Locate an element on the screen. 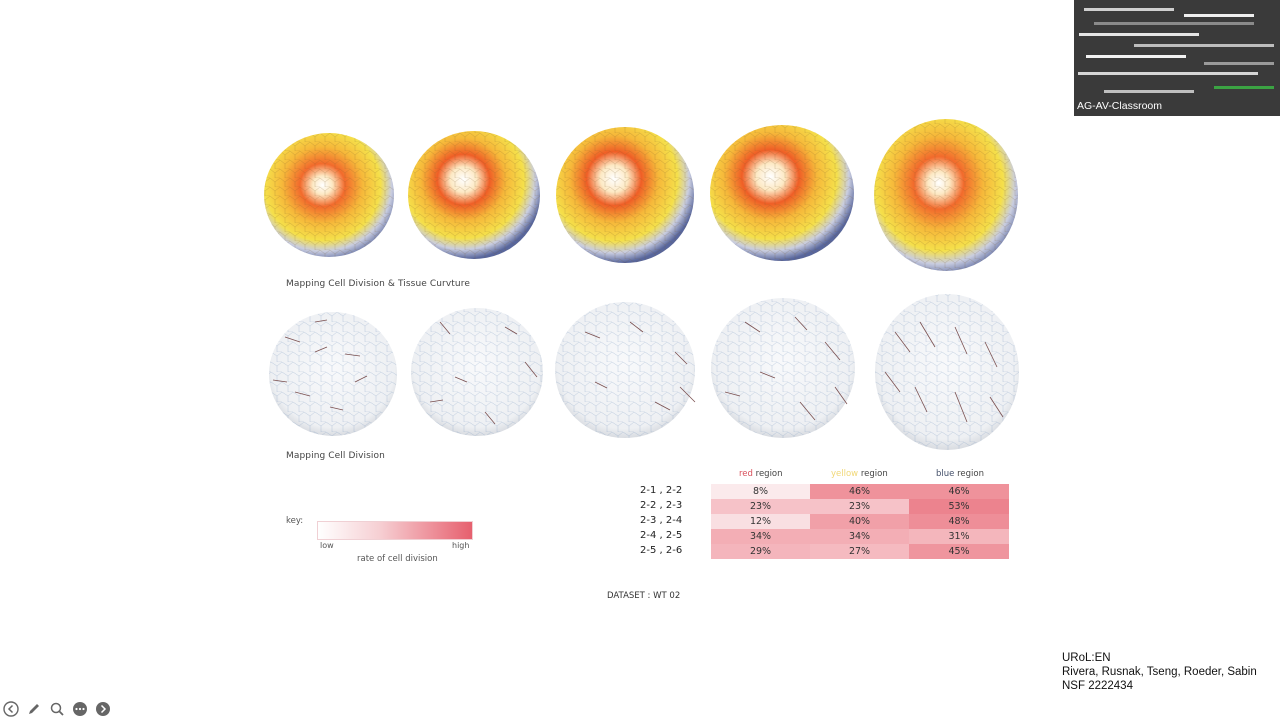 This screenshot has width=1280, height=720. key-label: key: is located at coordinates (295, 521).